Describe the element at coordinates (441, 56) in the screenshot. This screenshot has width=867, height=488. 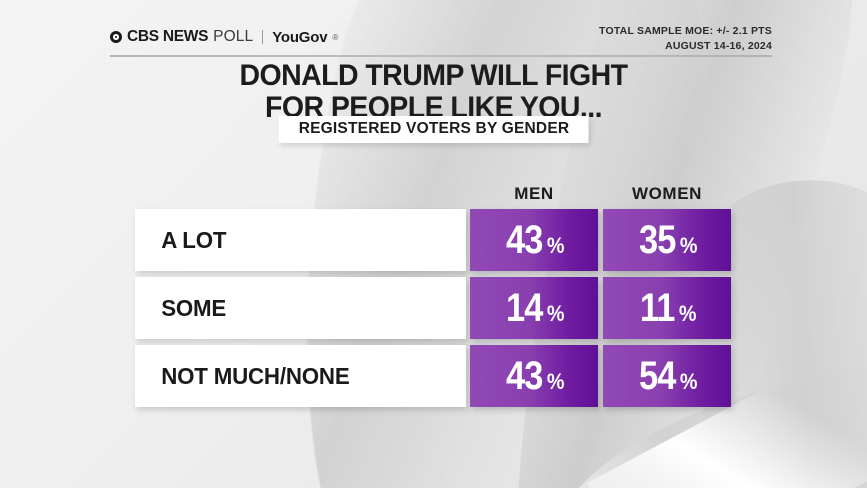
I see `header-divider` at that location.